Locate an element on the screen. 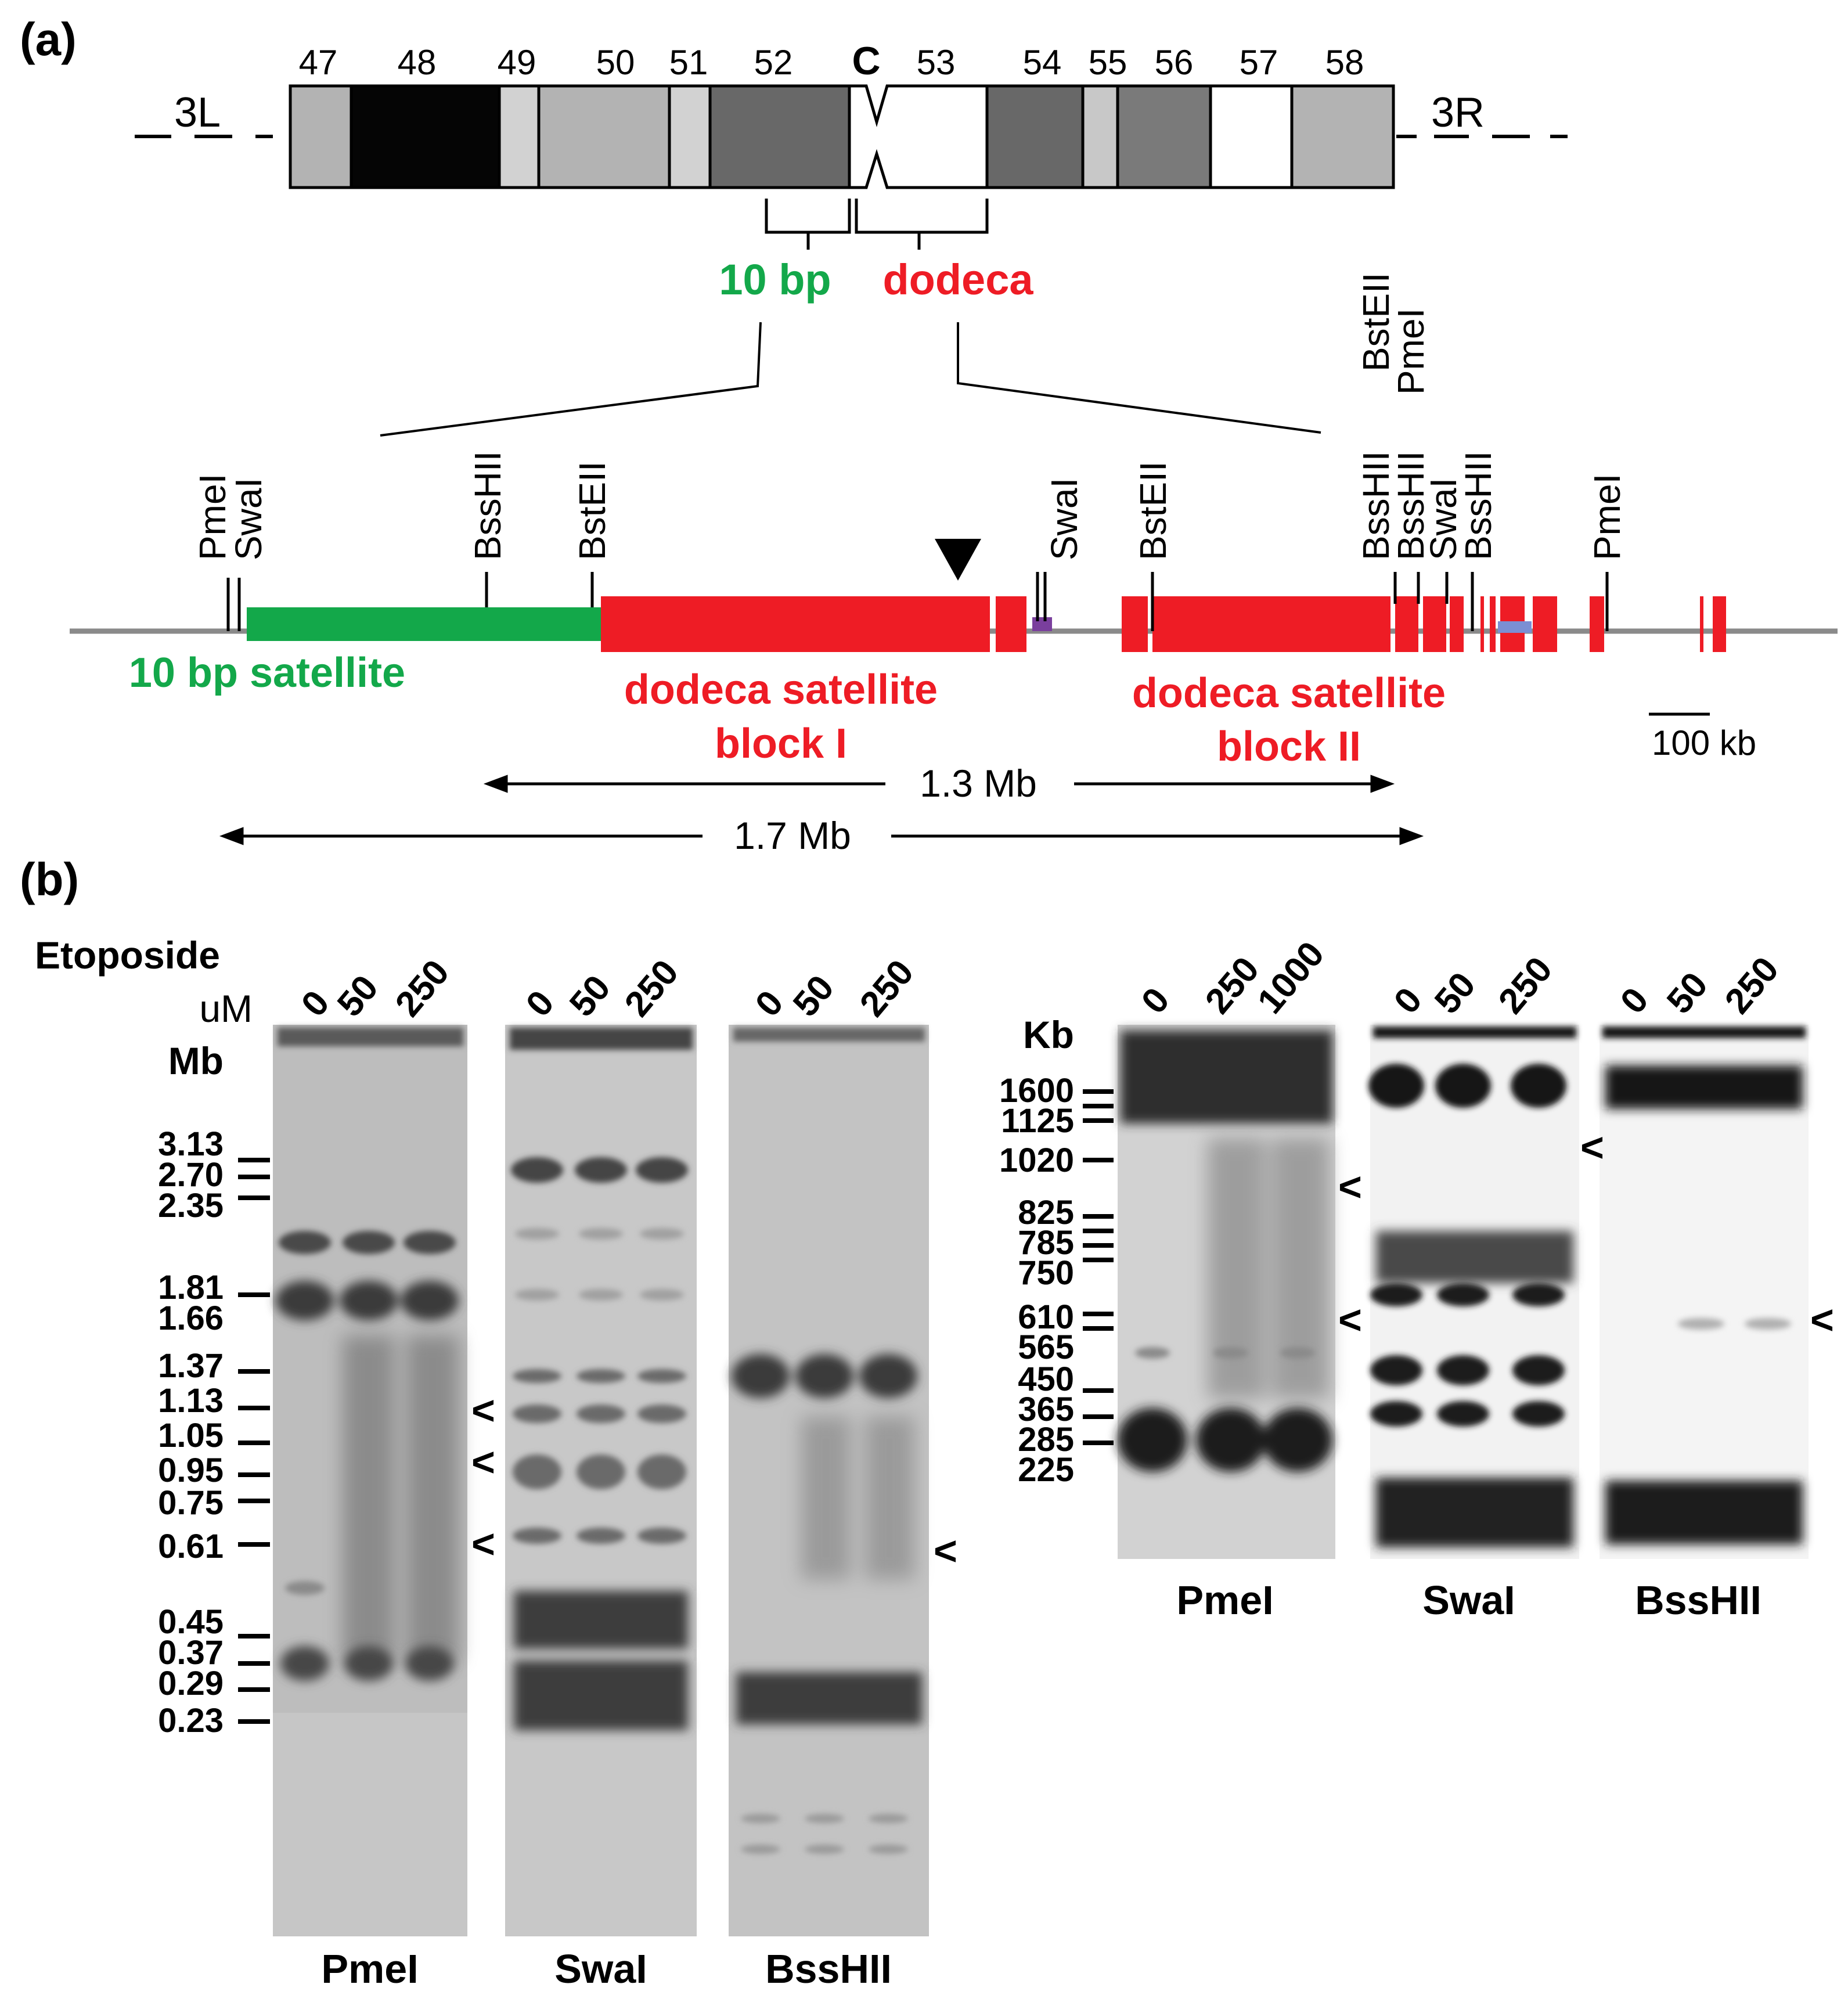 The image size is (1848, 1995). mb-marker-label: 1.37 is located at coordinates (191, 1366).